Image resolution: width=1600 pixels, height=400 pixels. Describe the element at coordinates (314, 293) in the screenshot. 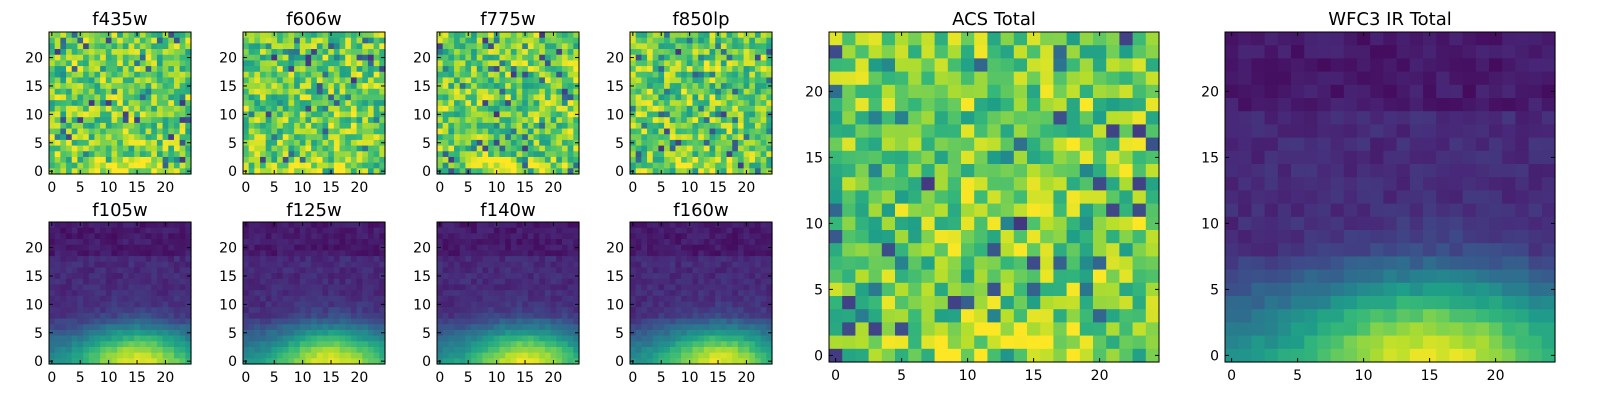

I see `axes-frame` at that location.